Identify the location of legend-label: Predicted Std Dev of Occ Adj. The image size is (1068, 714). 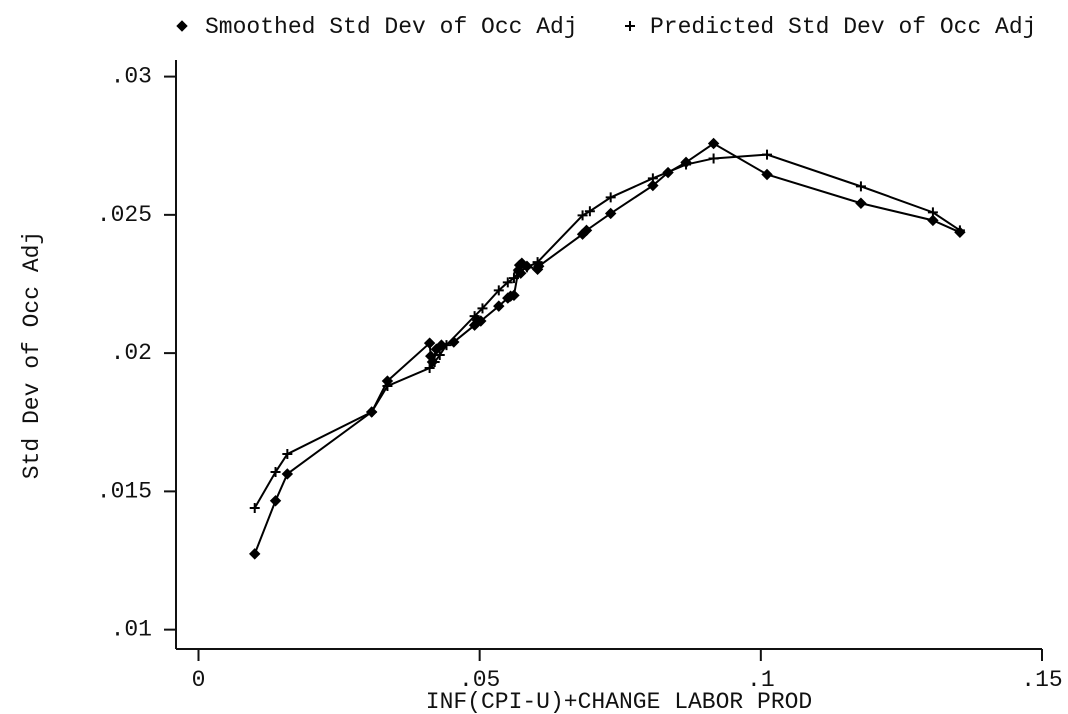
(843, 27).